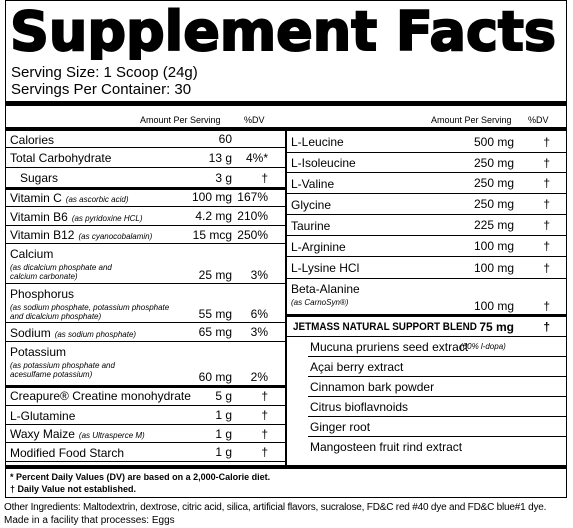 The height and width of the screenshot is (528, 573). What do you see at coordinates (145, 396) in the screenshot?
I see `nutrient-row: Creapure® Creatine monohydrate 5 g †` at bounding box center [145, 396].